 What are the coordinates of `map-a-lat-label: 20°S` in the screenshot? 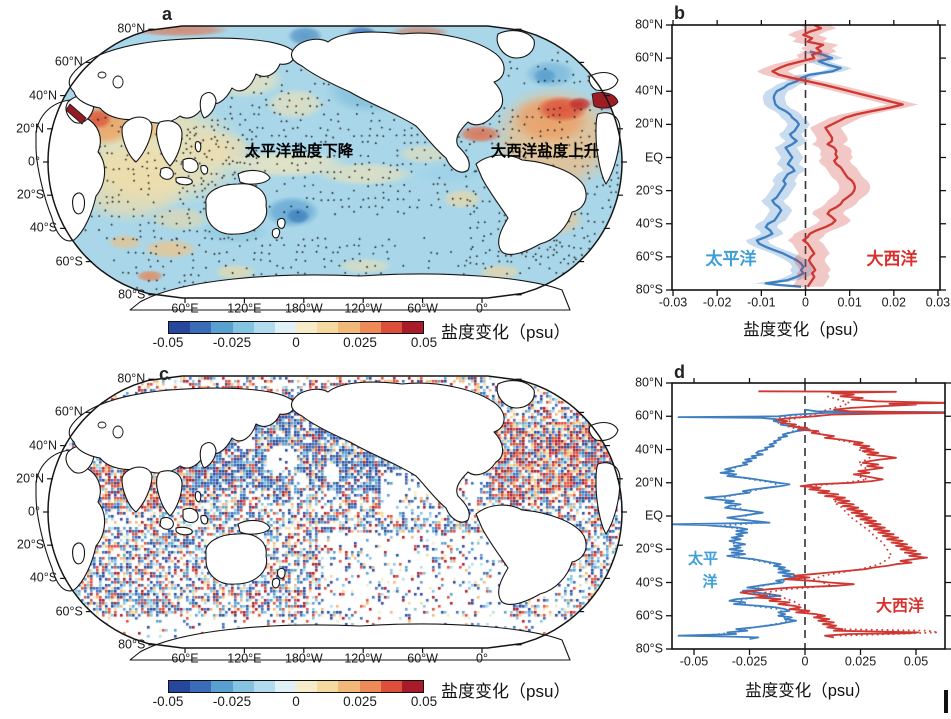 It's located at (30, 194).